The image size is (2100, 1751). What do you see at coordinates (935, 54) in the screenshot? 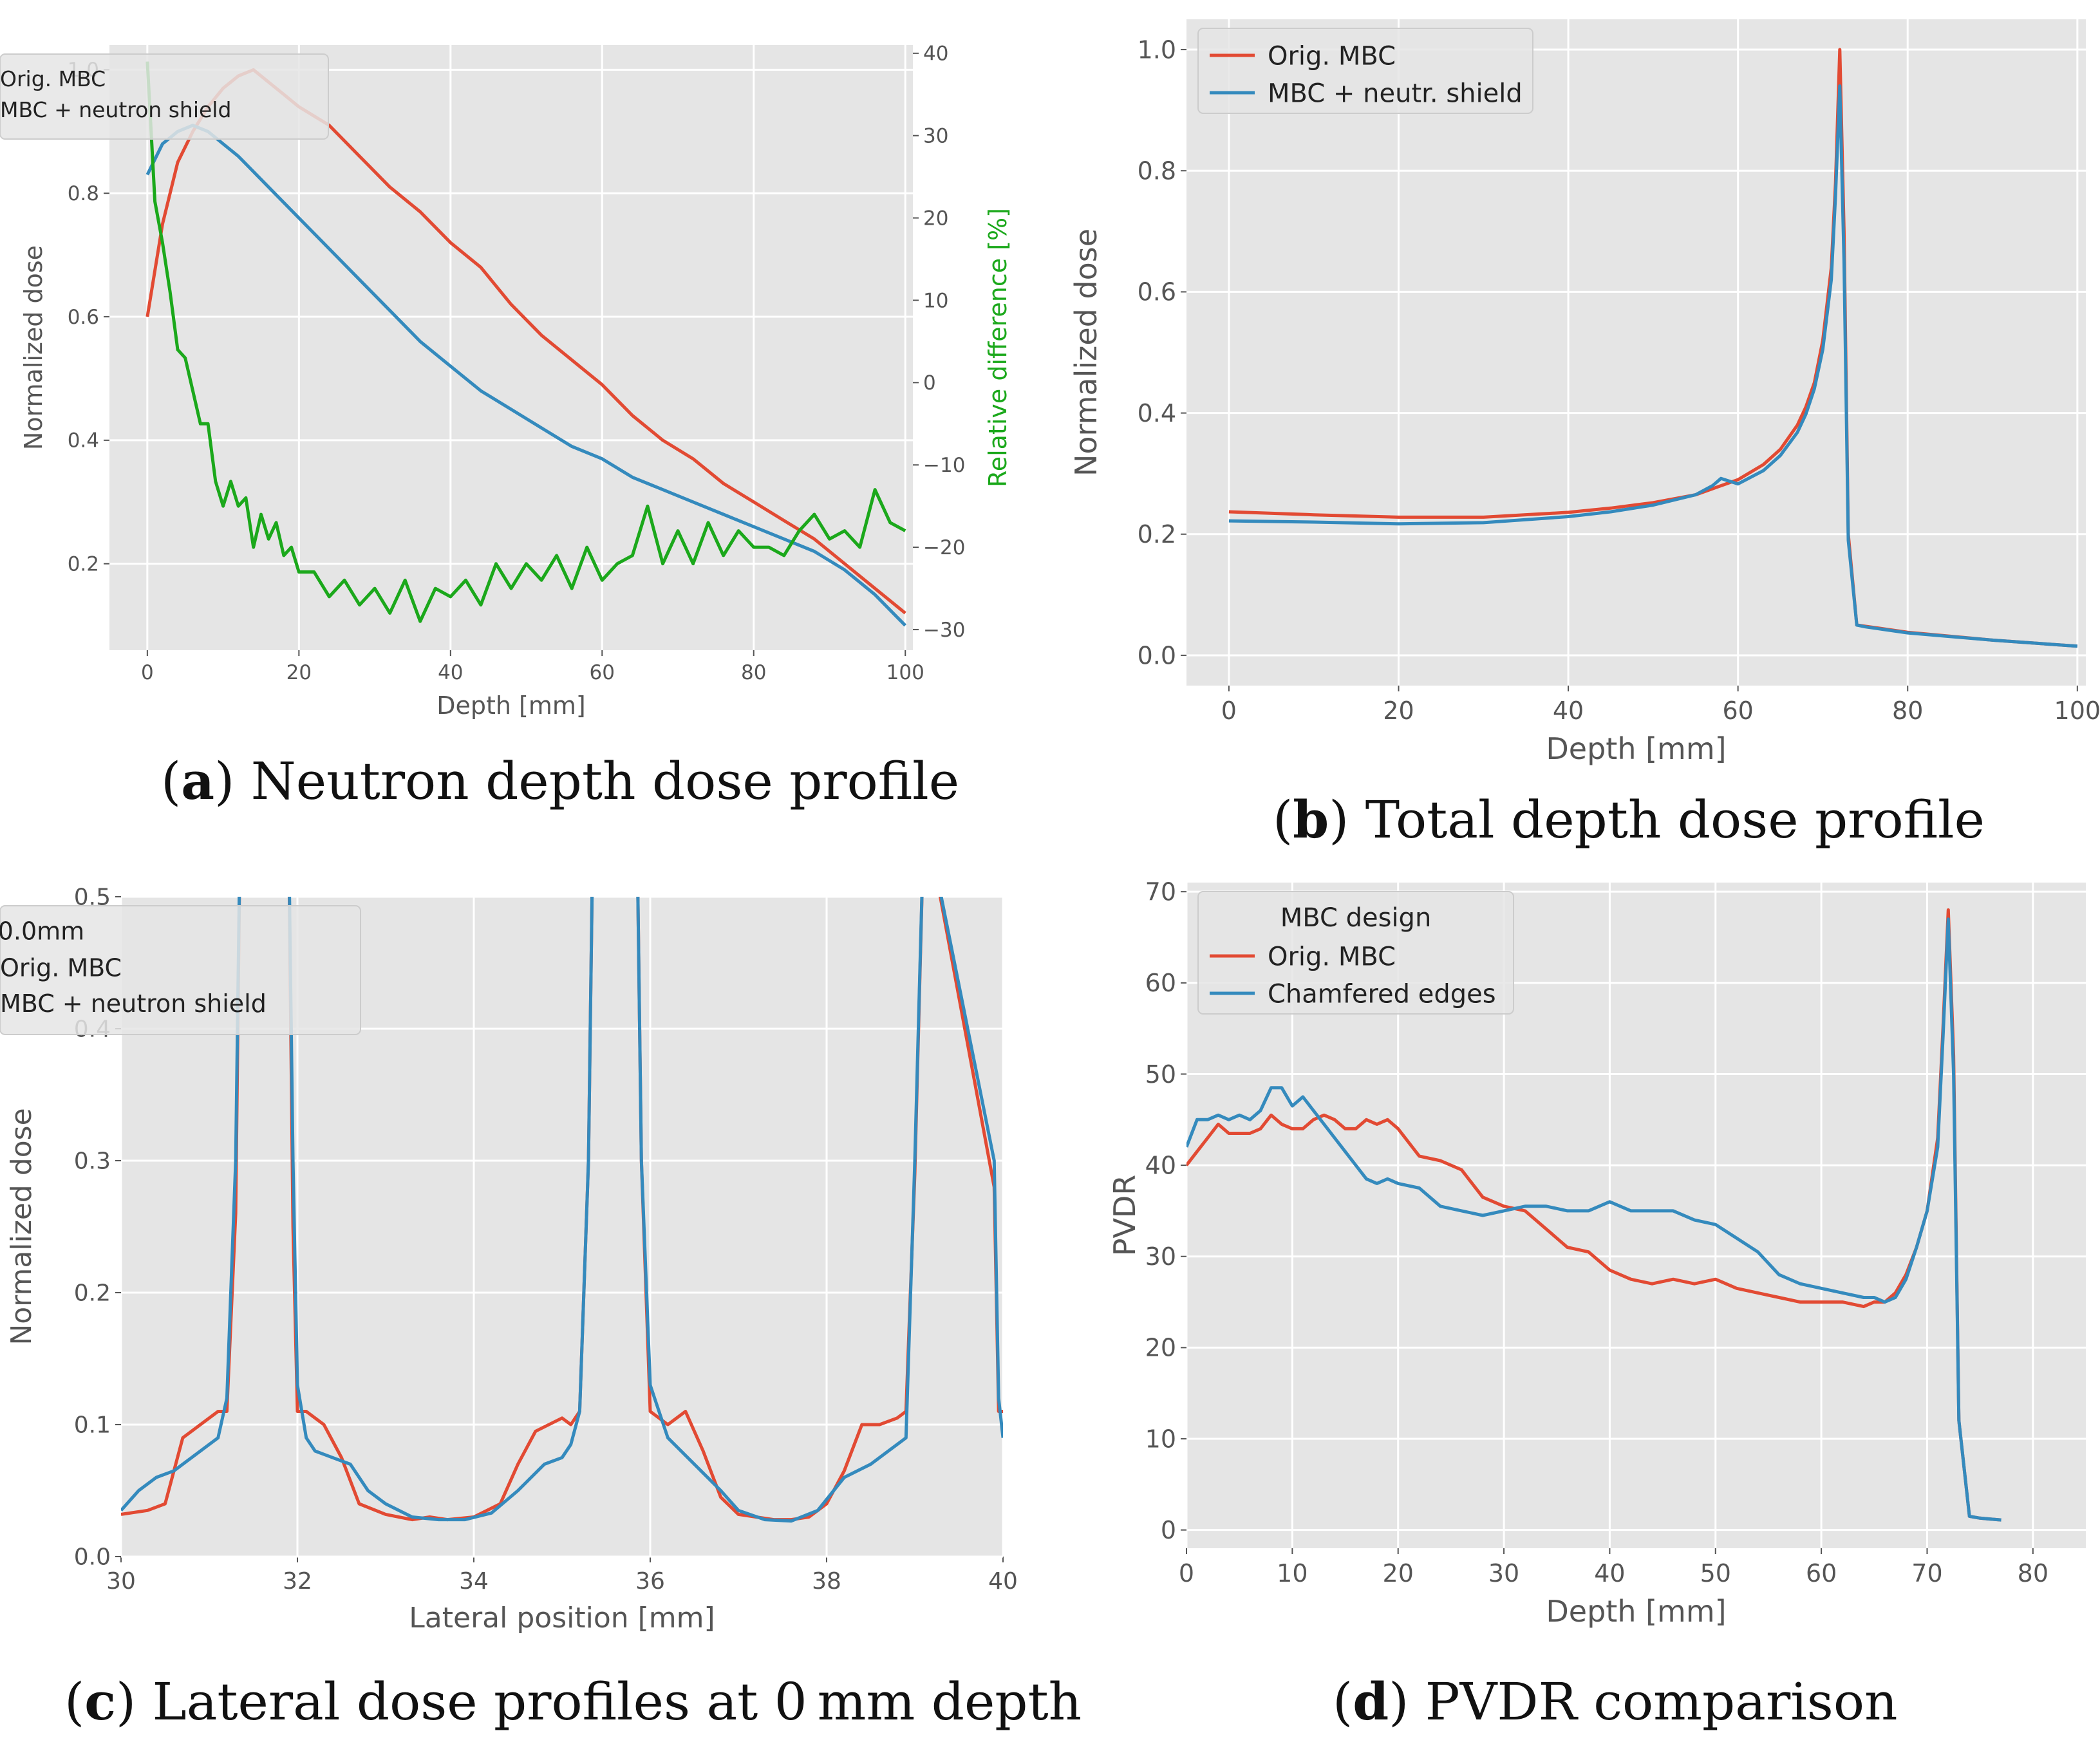
I see `y2-tick-label-a: 40` at bounding box center [935, 54].